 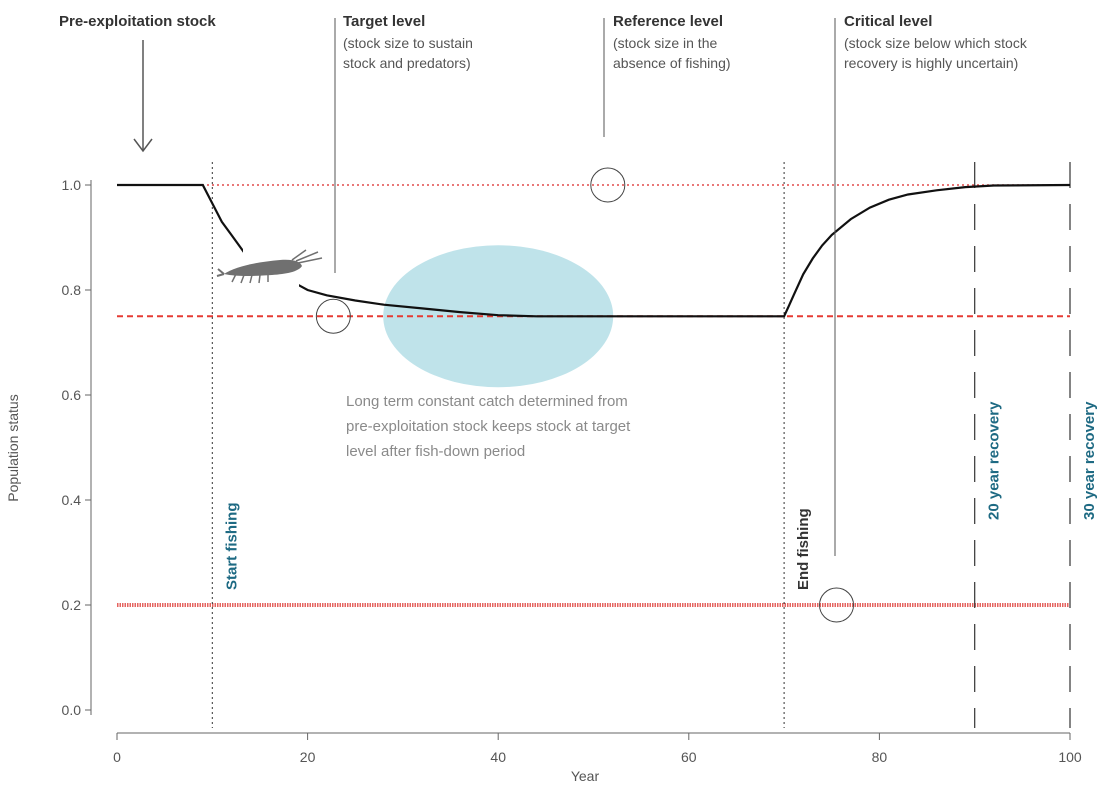 What do you see at coordinates (384, 21) in the screenshot?
I see `annotation-target-title: Target level` at bounding box center [384, 21].